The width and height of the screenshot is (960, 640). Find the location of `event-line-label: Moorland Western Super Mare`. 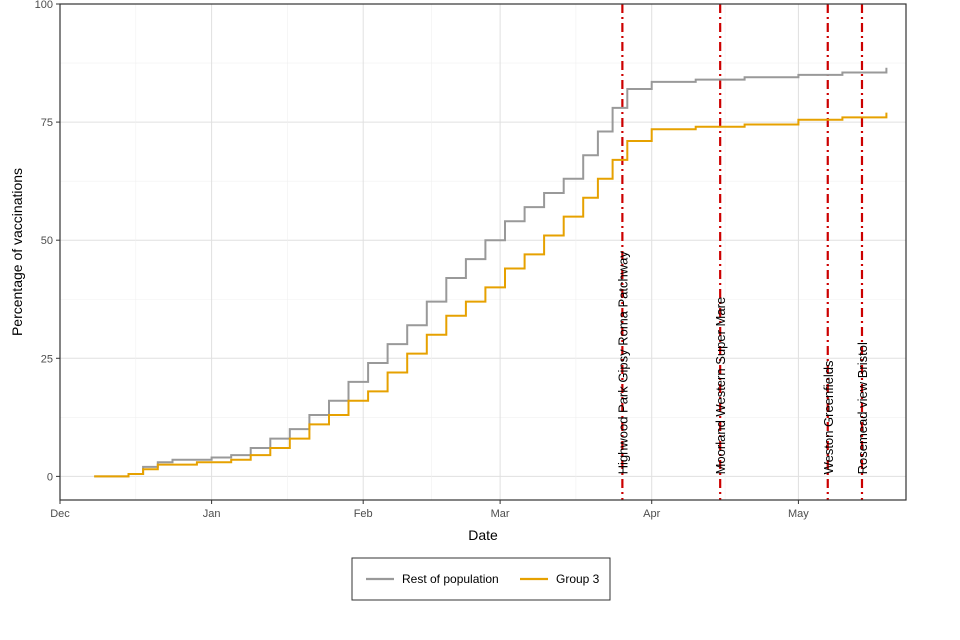

event-line-label: Moorland Western Super Mare is located at coordinates (720, 386).